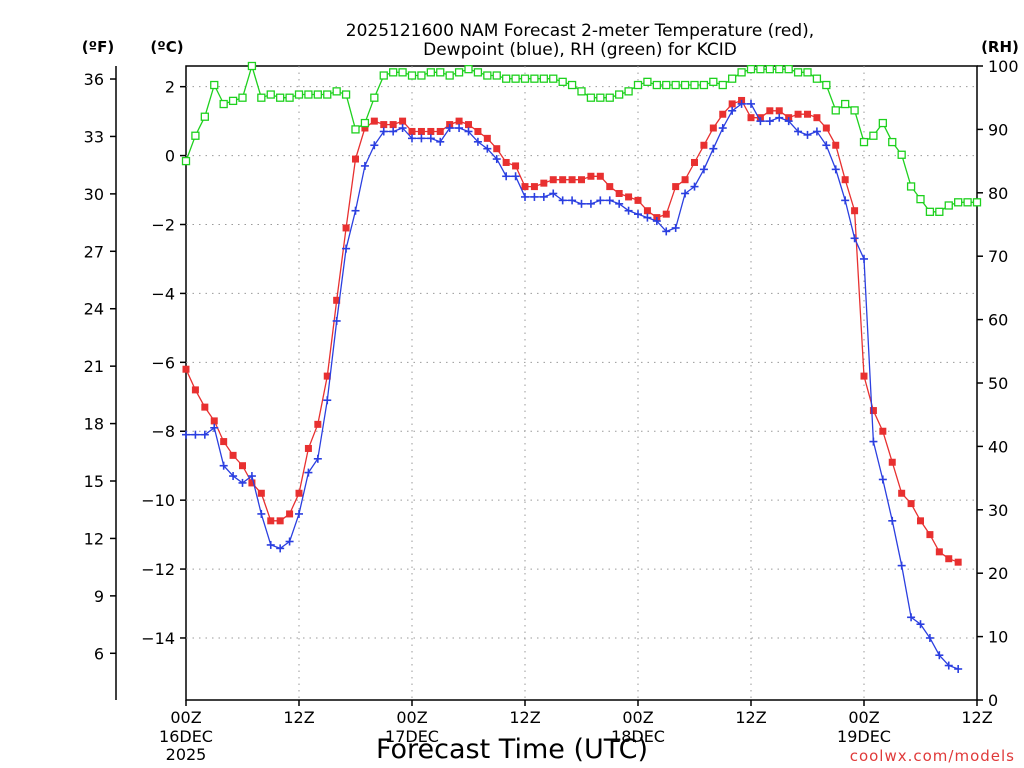  What do you see at coordinates (94, 136) in the screenshot?
I see `fahrenheit-tick-label: 33` at bounding box center [94, 136].